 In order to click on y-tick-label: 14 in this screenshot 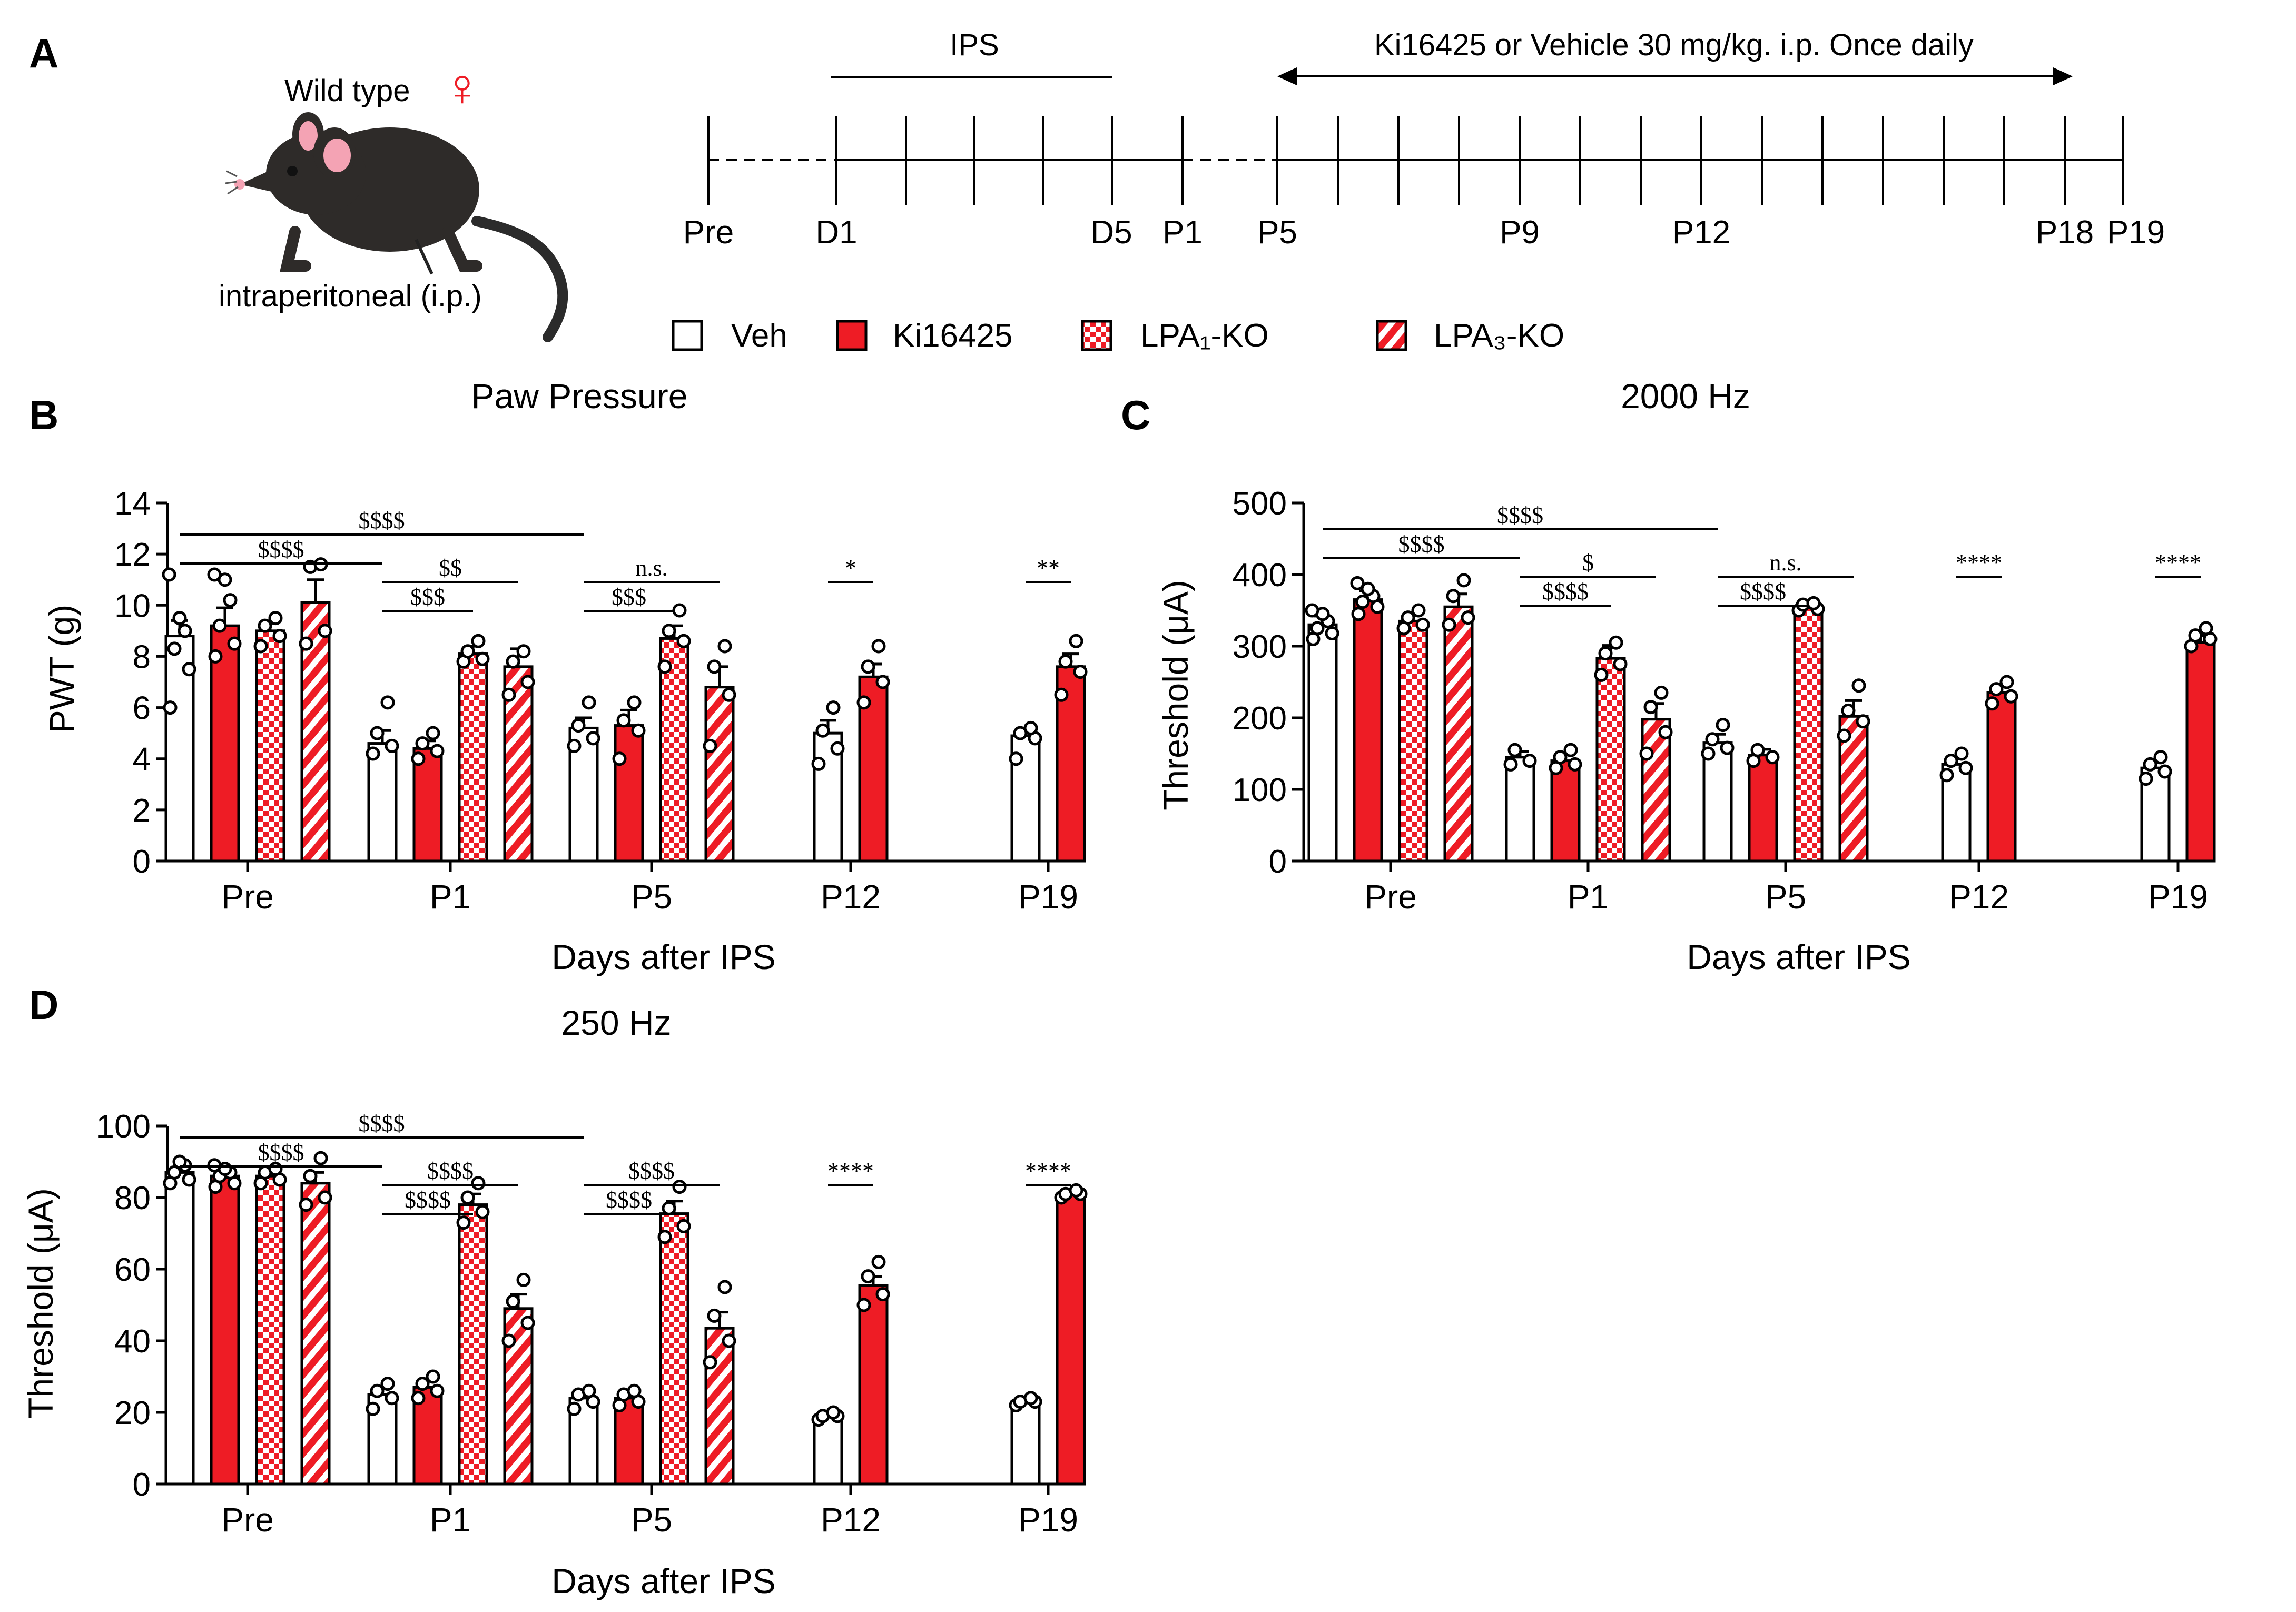, I will do `click(132, 504)`.